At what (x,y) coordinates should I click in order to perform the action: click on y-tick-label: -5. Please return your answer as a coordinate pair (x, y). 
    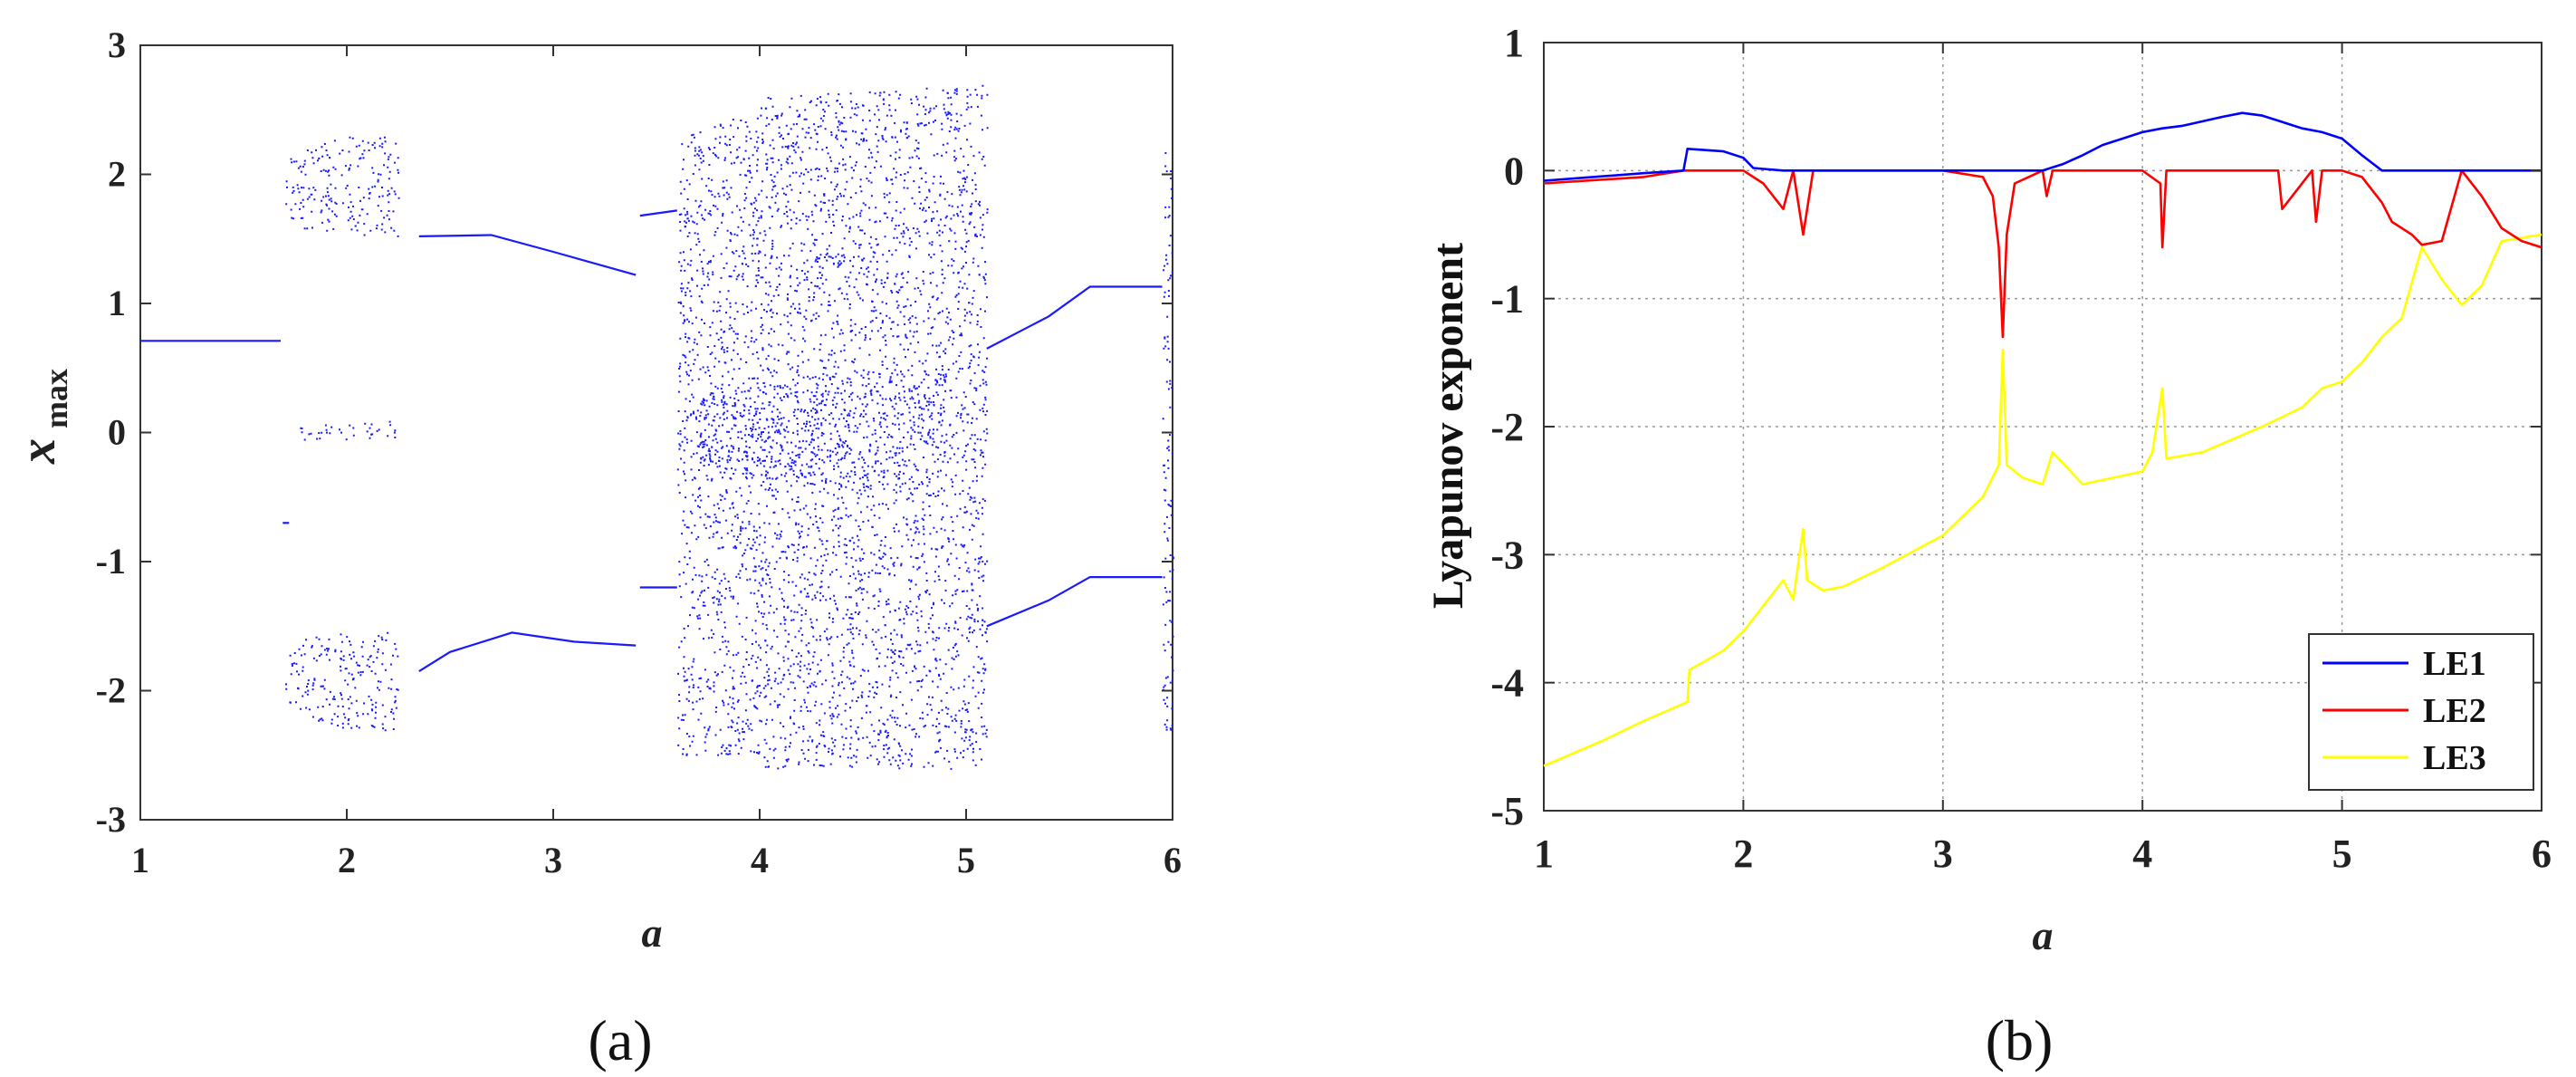
    Looking at the image, I should click on (1507, 811).